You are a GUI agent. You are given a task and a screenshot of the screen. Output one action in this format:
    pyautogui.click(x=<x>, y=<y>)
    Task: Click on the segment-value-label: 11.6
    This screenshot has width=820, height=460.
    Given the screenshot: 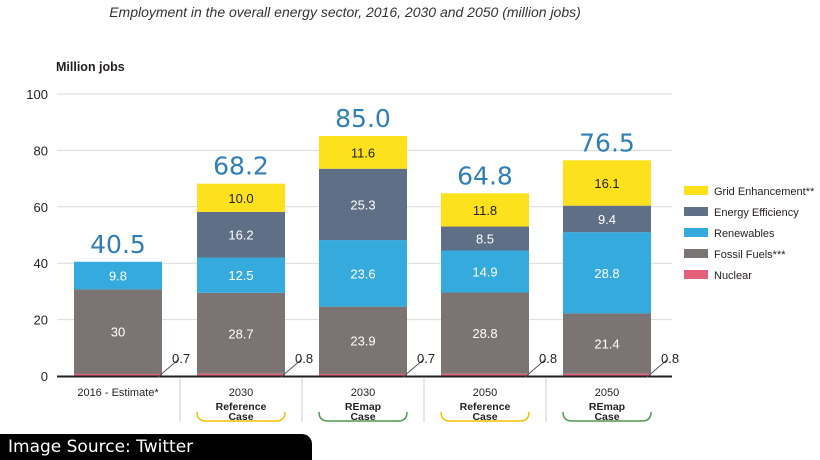 What is the action you would take?
    pyautogui.click(x=363, y=152)
    